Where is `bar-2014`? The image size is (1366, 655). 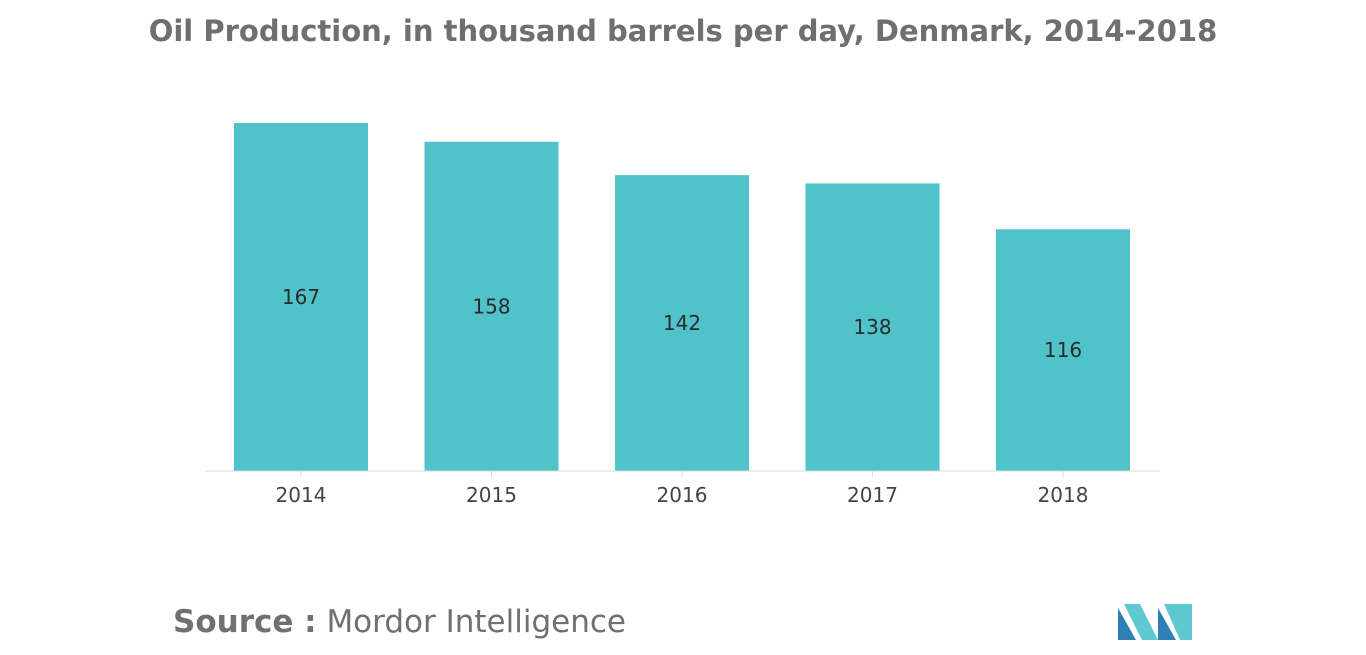 bar-2014 is located at coordinates (301, 297).